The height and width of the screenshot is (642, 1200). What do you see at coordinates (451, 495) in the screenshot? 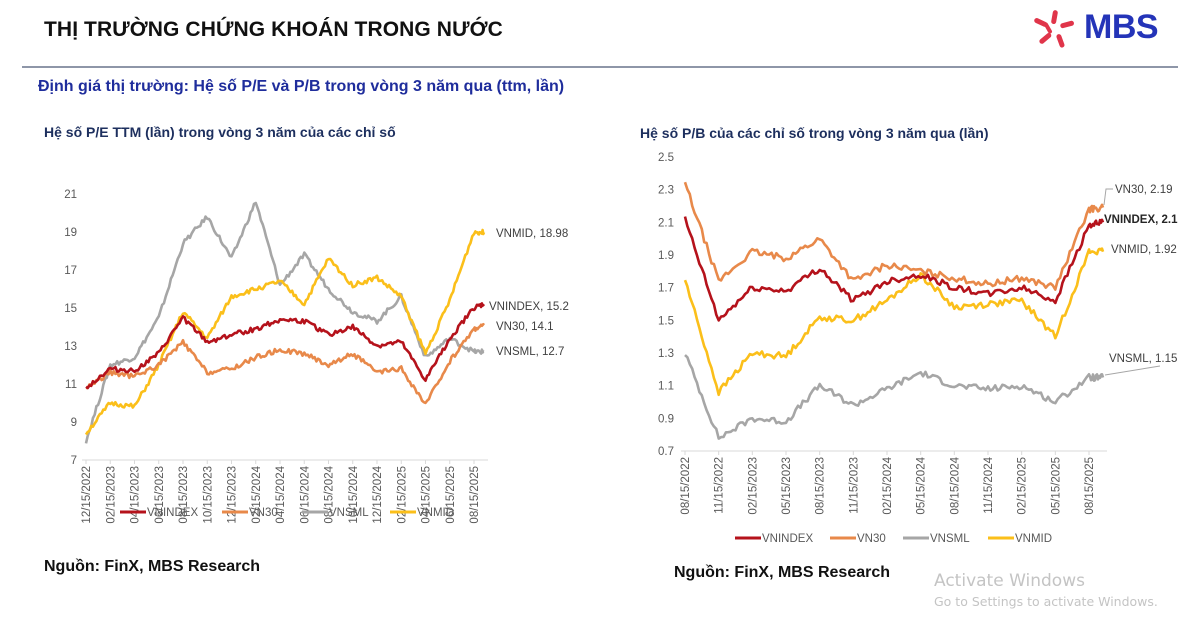
I see `x-tick-label: 06/15/2025` at bounding box center [451, 495].